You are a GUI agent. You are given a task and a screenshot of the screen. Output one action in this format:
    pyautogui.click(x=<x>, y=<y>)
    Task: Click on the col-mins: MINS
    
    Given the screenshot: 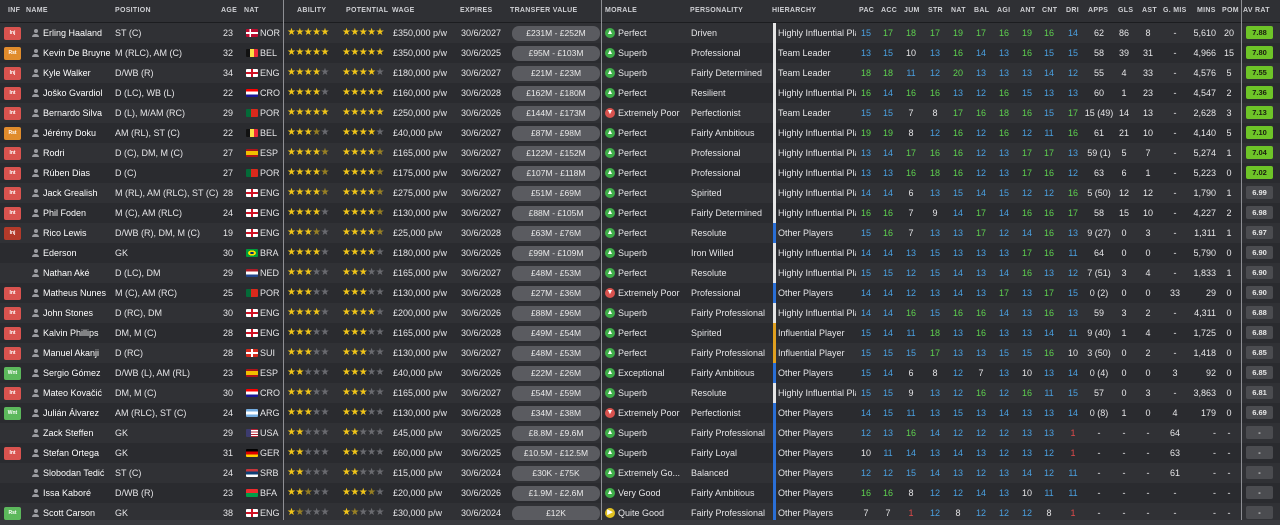 What is the action you would take?
    pyautogui.click(x=1206, y=10)
    